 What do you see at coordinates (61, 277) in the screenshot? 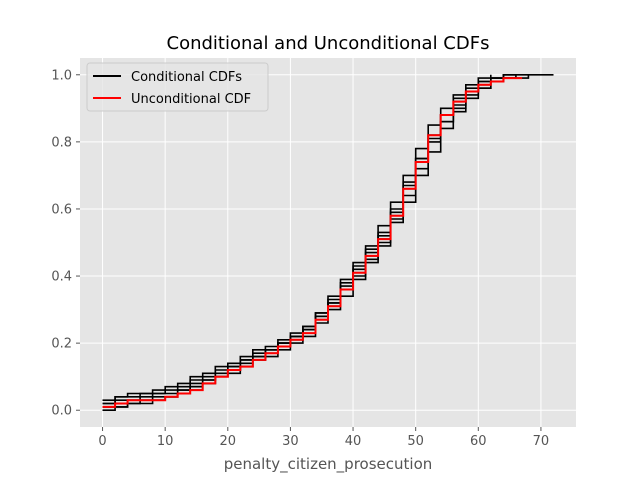
I see `y-tick-label: 0.4` at bounding box center [61, 277].